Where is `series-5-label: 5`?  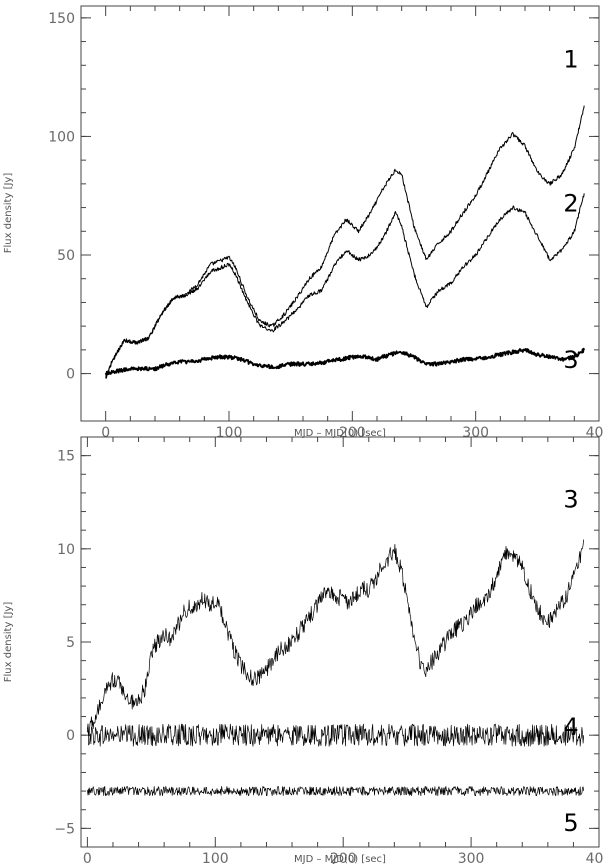 series-5-label: 5 is located at coordinates (570, 823).